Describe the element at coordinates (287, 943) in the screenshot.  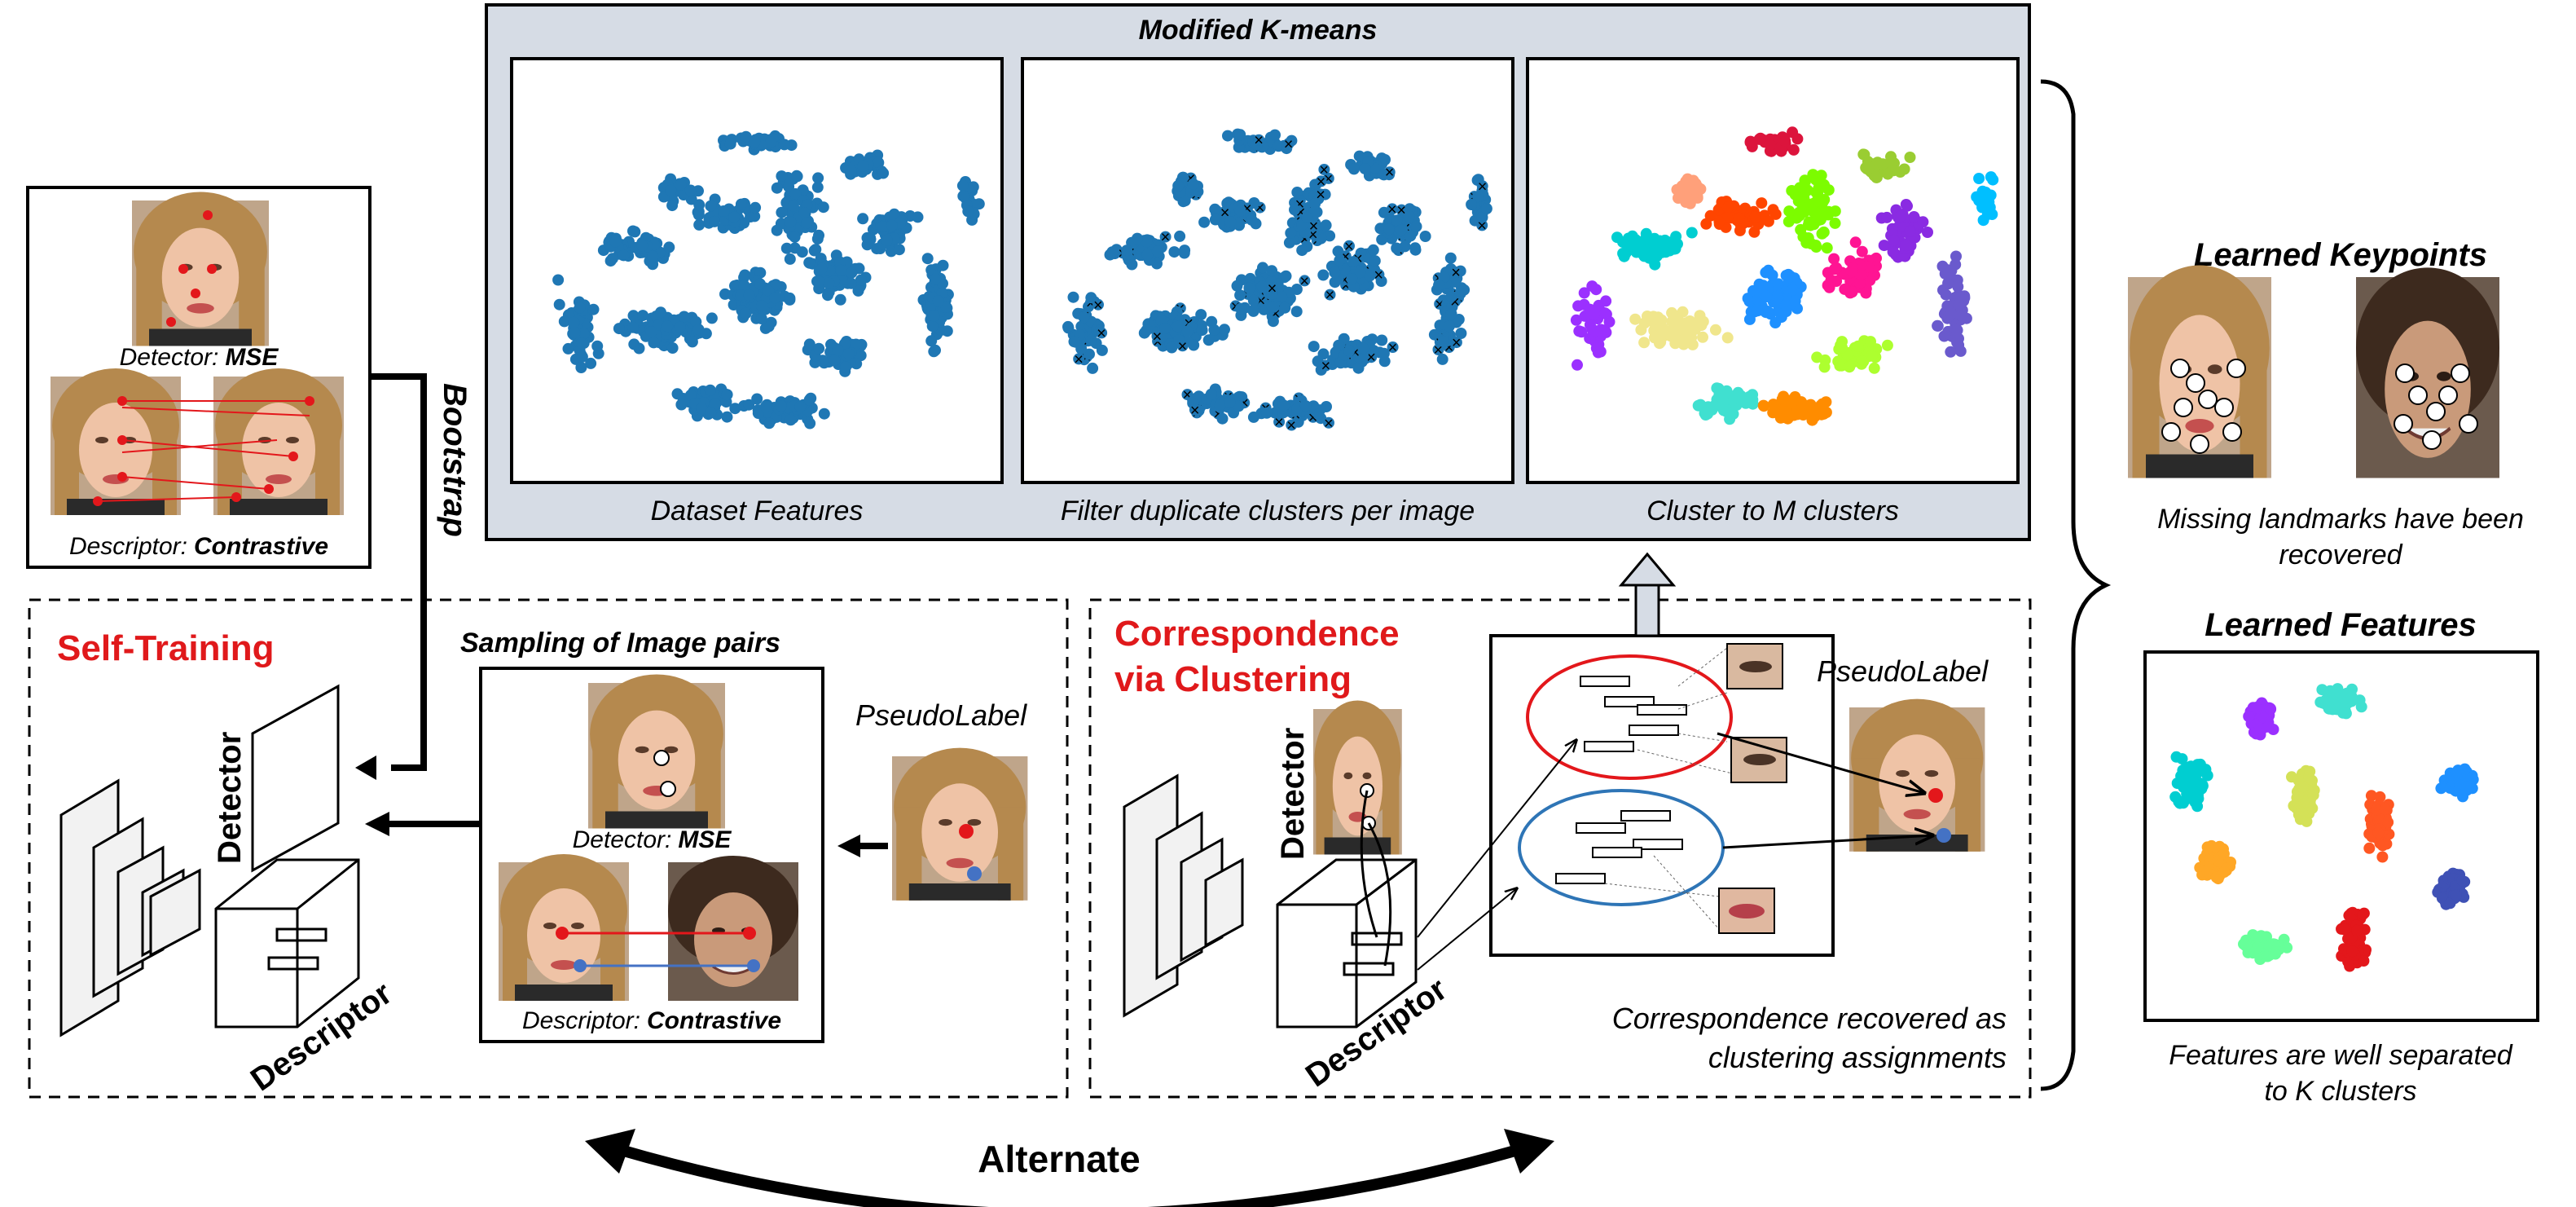
I see `descriptor-cube-icon` at that location.